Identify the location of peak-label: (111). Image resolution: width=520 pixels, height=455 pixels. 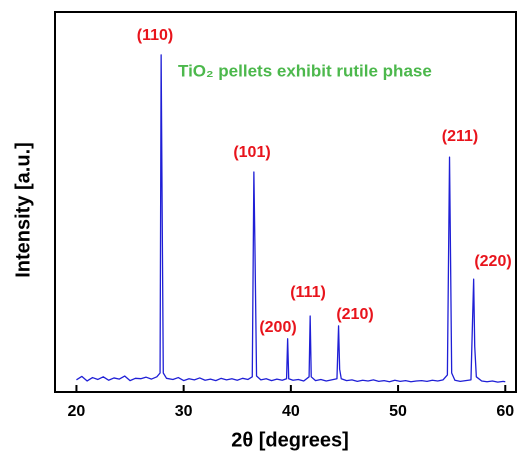
(308, 292).